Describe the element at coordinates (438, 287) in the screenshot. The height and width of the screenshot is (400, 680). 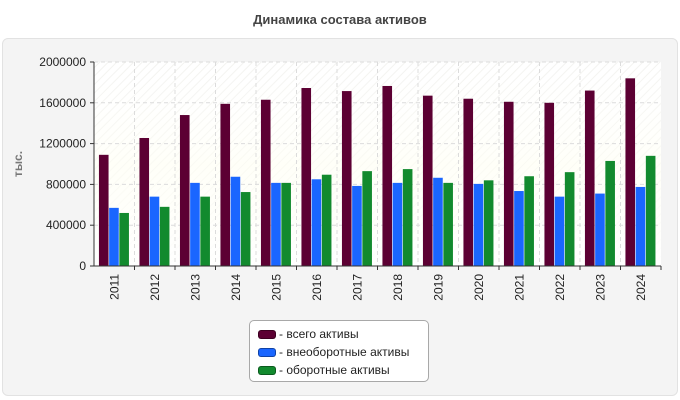
I see `x-tick-label: 2019` at that location.